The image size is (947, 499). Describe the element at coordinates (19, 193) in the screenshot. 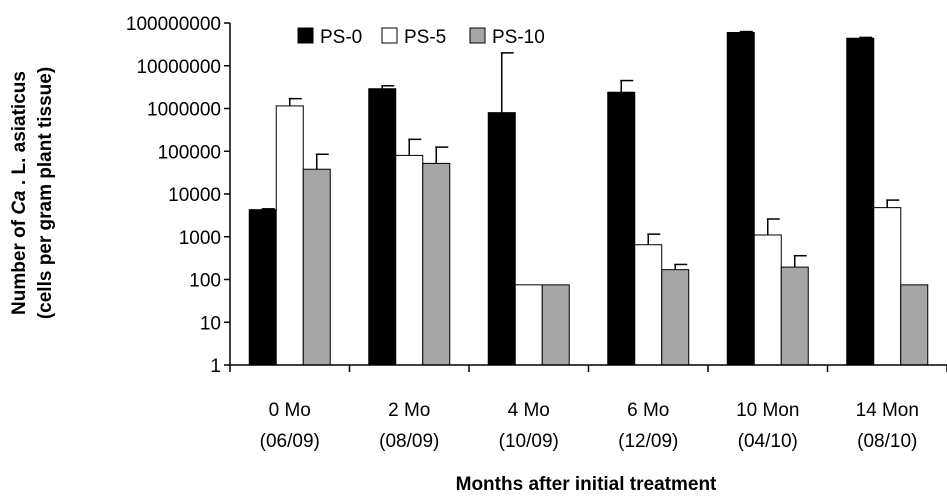

I see `y-axis-title-line1: Number of Ca . L. asiaticus` at that location.